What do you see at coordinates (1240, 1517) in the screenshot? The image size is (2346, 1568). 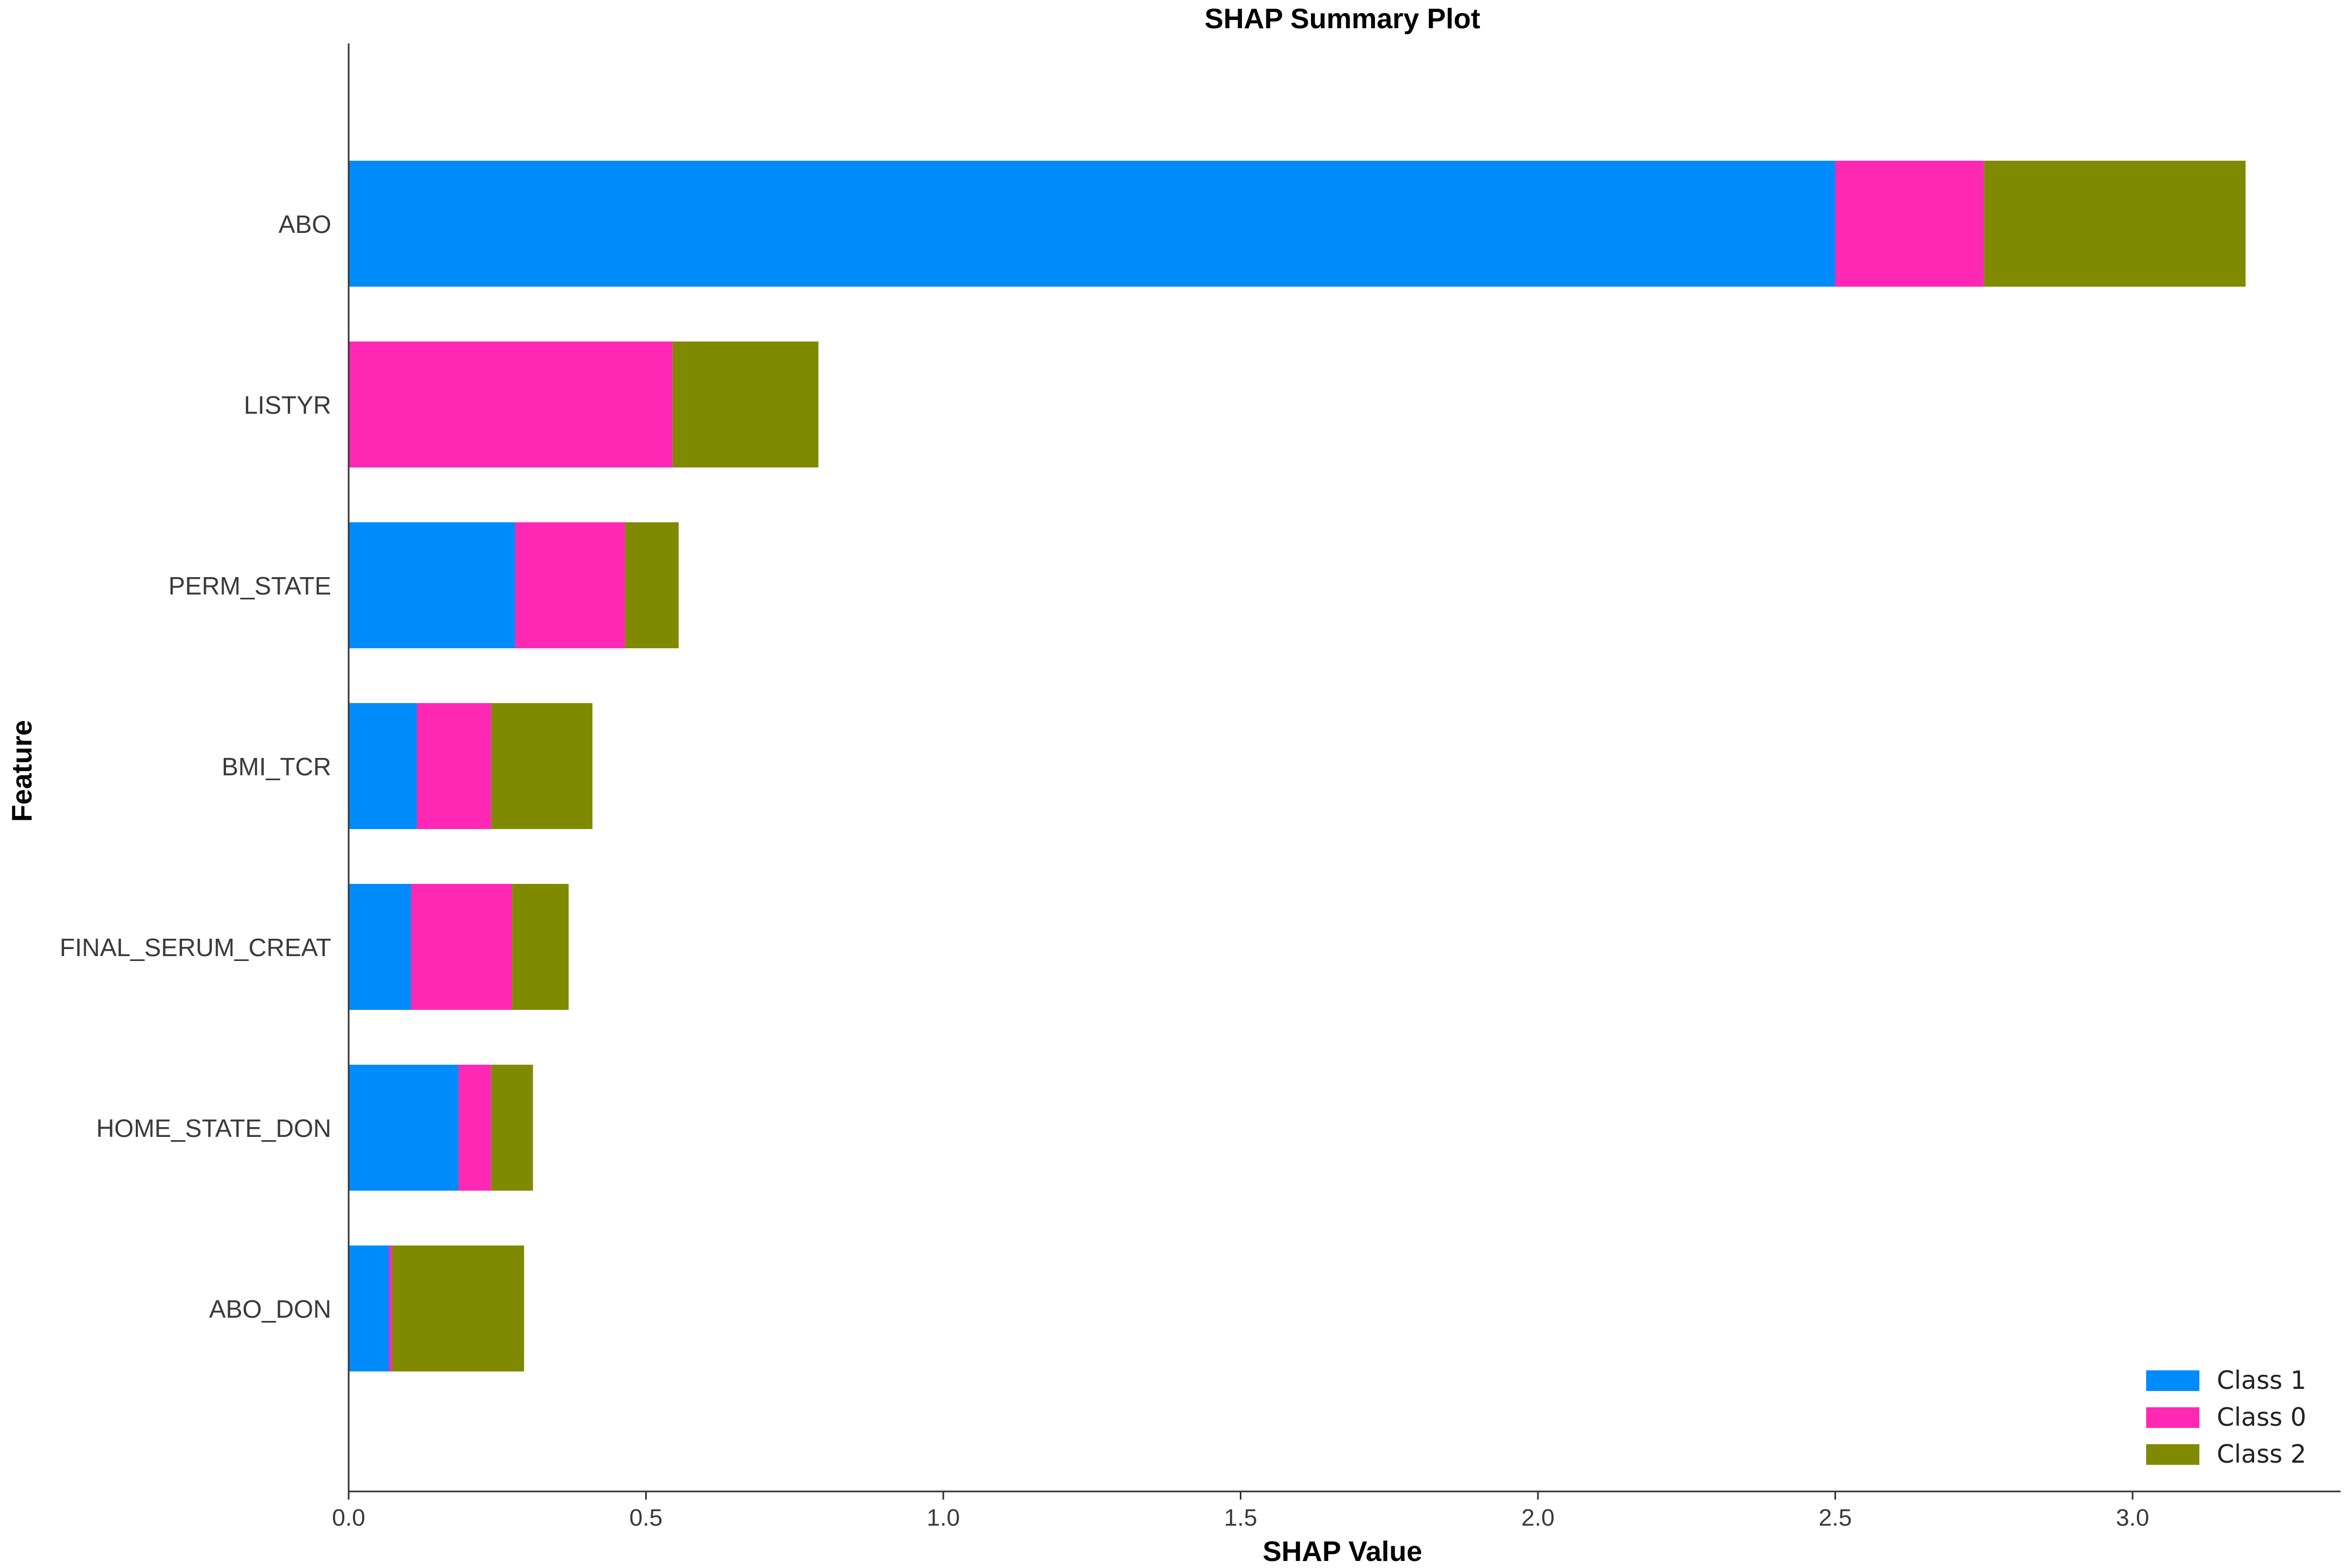 I see `x-tick-label: 1.5` at bounding box center [1240, 1517].